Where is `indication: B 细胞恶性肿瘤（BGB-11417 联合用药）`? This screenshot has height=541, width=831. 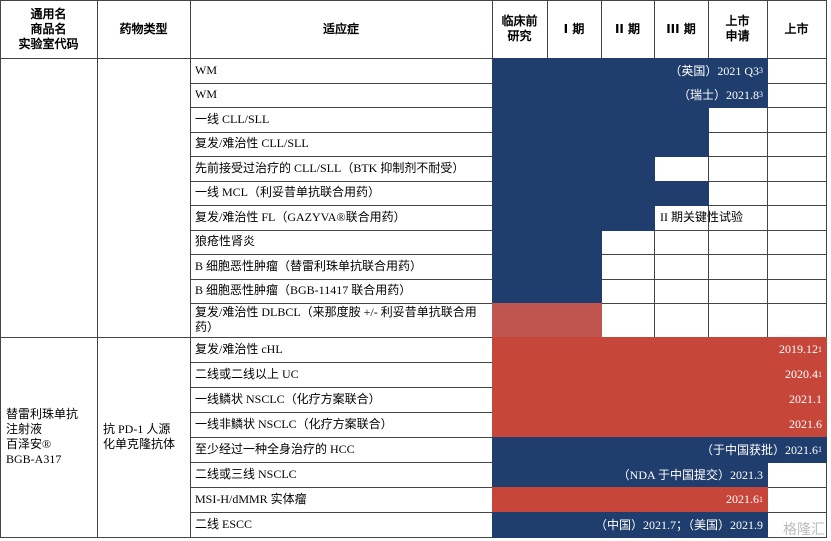 indication: B 细胞恶性肿瘤（BGB-11417 联合用药） is located at coordinates (303, 290).